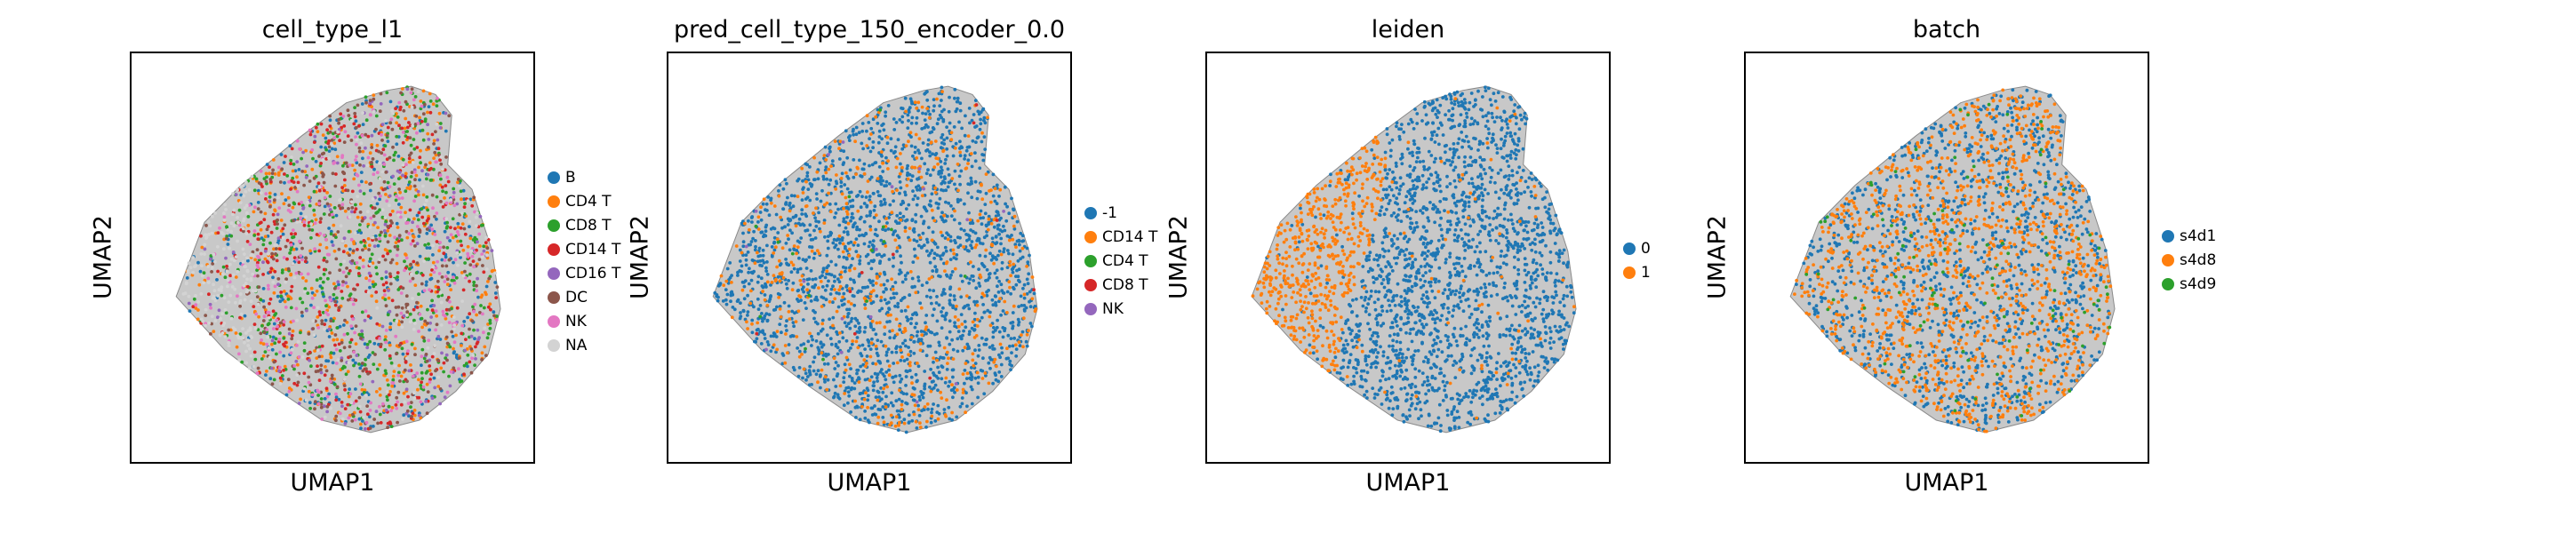 Image resolution: width=2576 pixels, height=533 pixels. I want to click on point-group-cd14-t, so click(345, 266).